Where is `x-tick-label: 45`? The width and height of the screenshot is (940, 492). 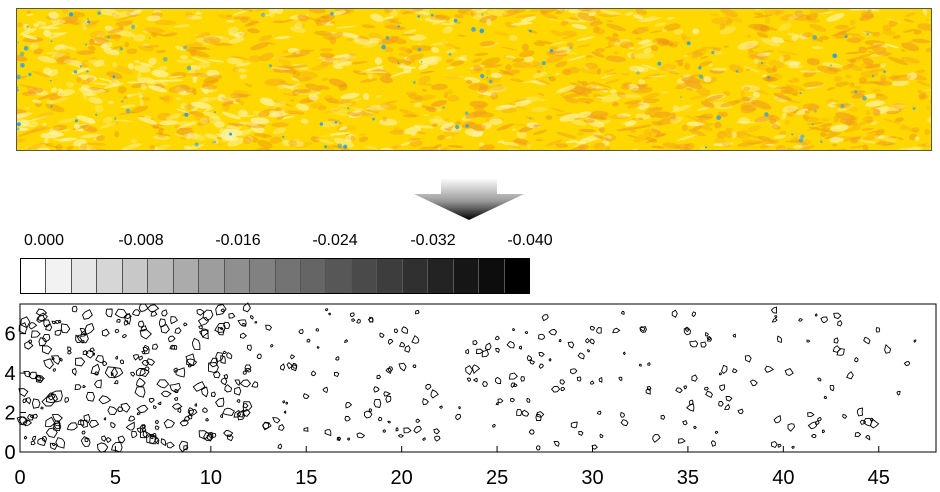 x-tick-label: 45 is located at coordinates (879, 478).